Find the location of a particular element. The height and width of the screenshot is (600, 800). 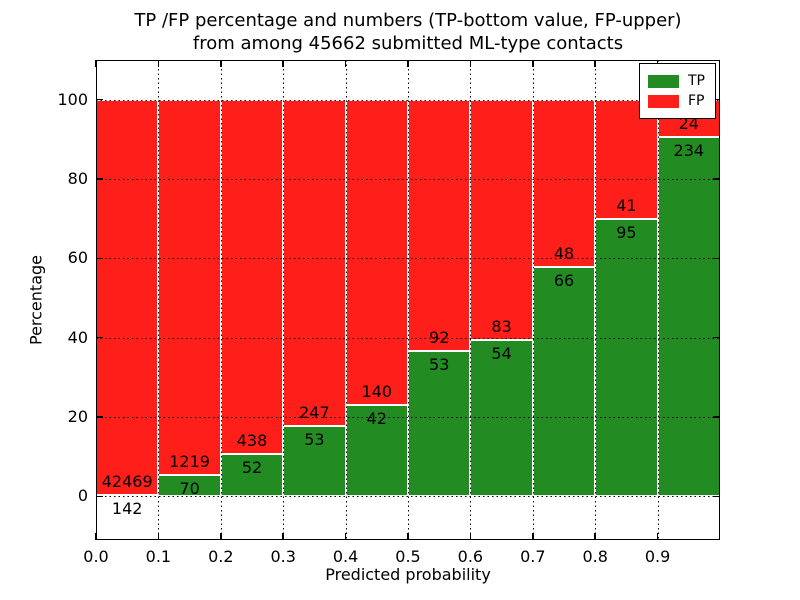

fp-count-label: 48 is located at coordinates (564, 253).